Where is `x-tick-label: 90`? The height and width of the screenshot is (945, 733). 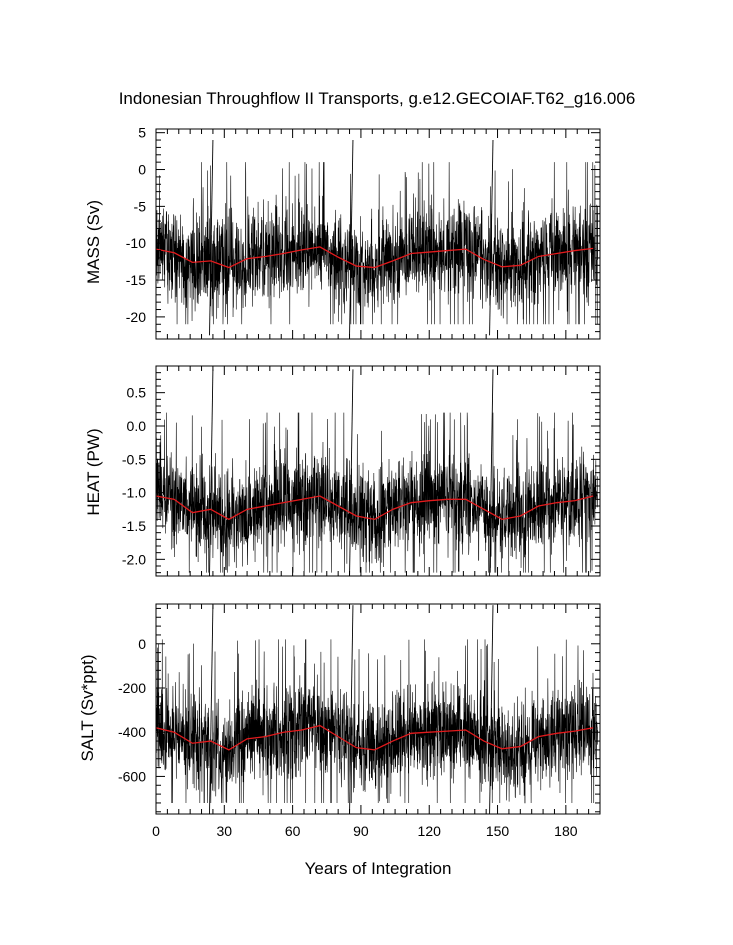
x-tick-label: 90 is located at coordinates (361, 831).